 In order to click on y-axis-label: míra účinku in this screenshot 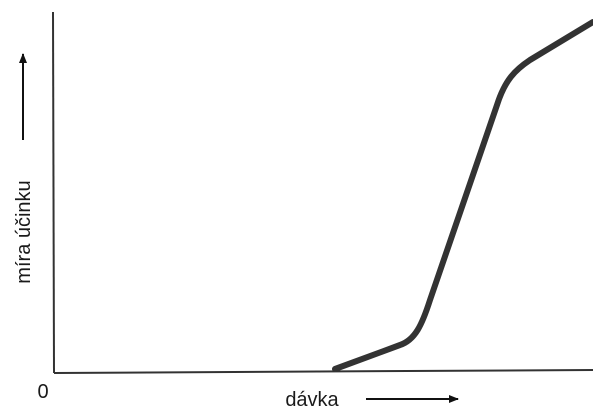, I will do `click(24, 231)`.